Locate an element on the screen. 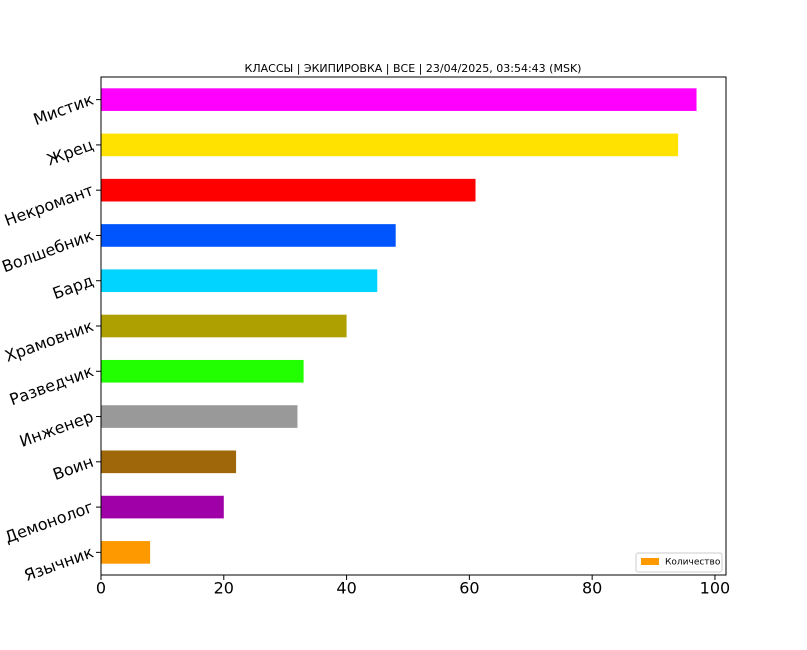 The image size is (807, 650). y-tick-label: Храмовник is located at coordinates (49, 341).